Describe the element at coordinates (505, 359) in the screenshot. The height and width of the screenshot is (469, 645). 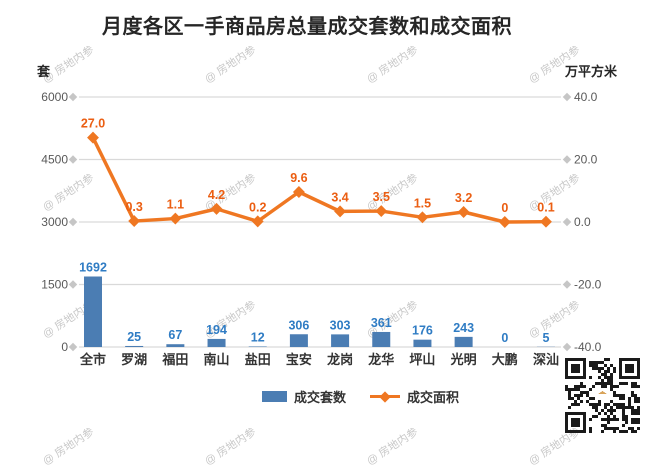
I see `x-axis-category-label: 大鹏` at that location.